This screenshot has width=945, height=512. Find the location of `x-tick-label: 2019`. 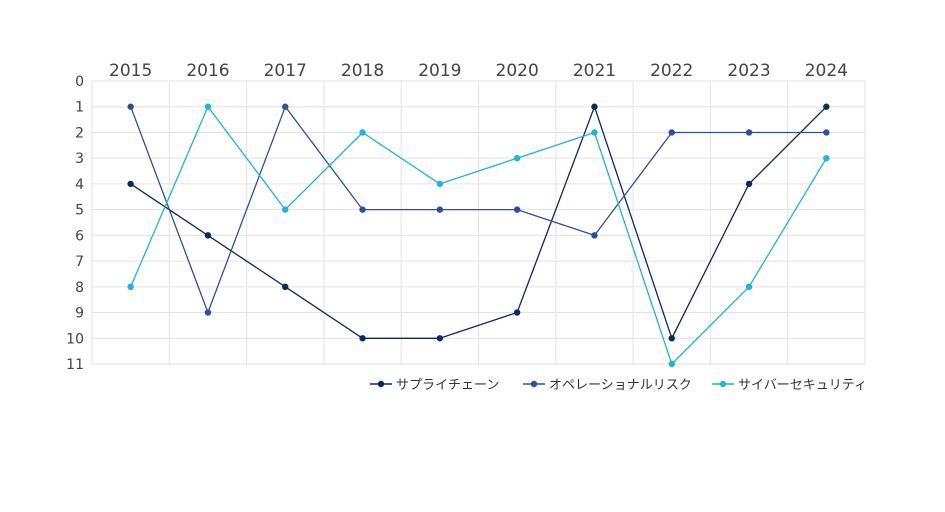

x-tick-label: 2019 is located at coordinates (439, 71).